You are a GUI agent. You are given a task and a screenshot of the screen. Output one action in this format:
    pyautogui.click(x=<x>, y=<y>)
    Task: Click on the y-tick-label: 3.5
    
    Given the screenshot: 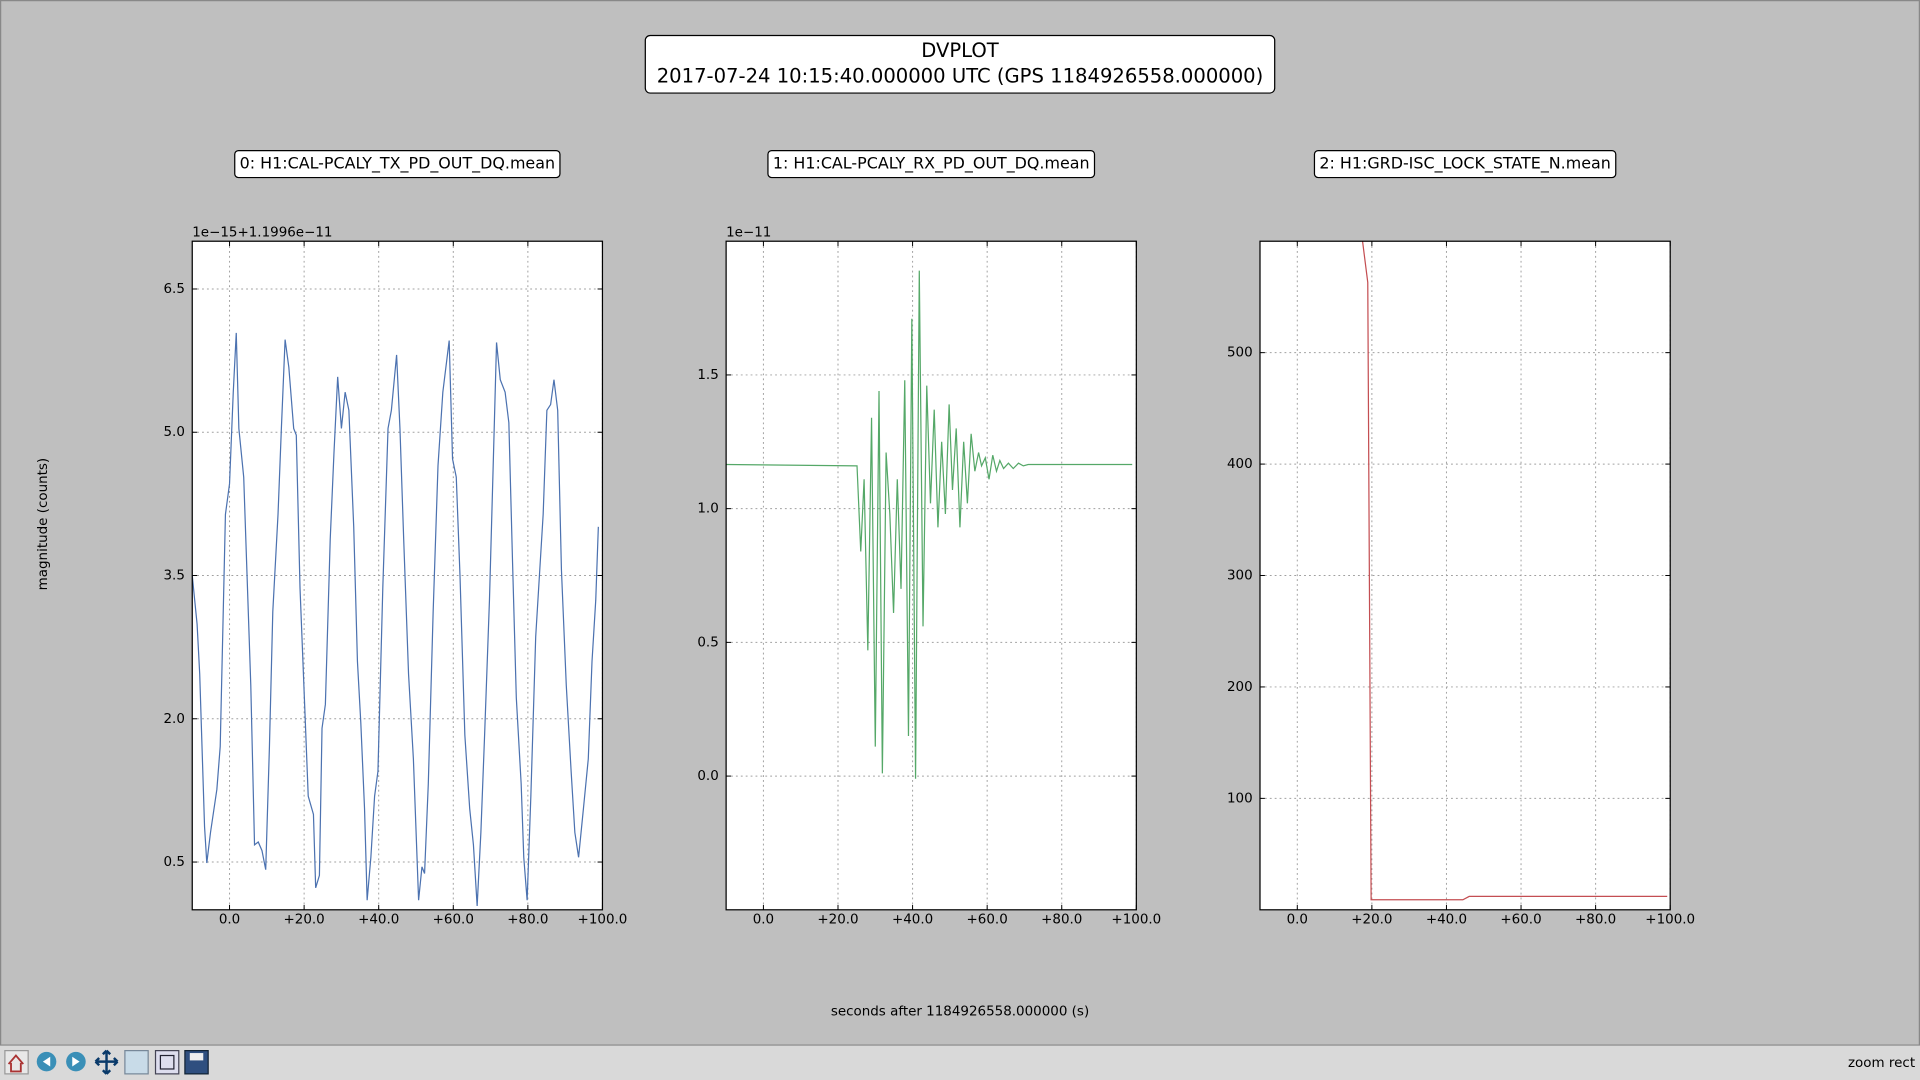 What is the action you would take?
    pyautogui.click(x=173, y=576)
    